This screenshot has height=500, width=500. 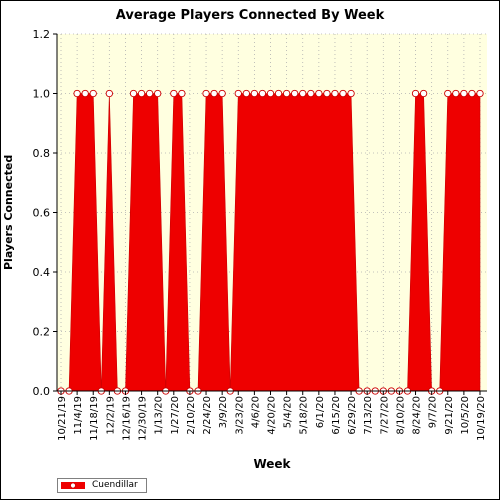 I want to click on y-tick-label: 0.6, so click(x=42, y=213).